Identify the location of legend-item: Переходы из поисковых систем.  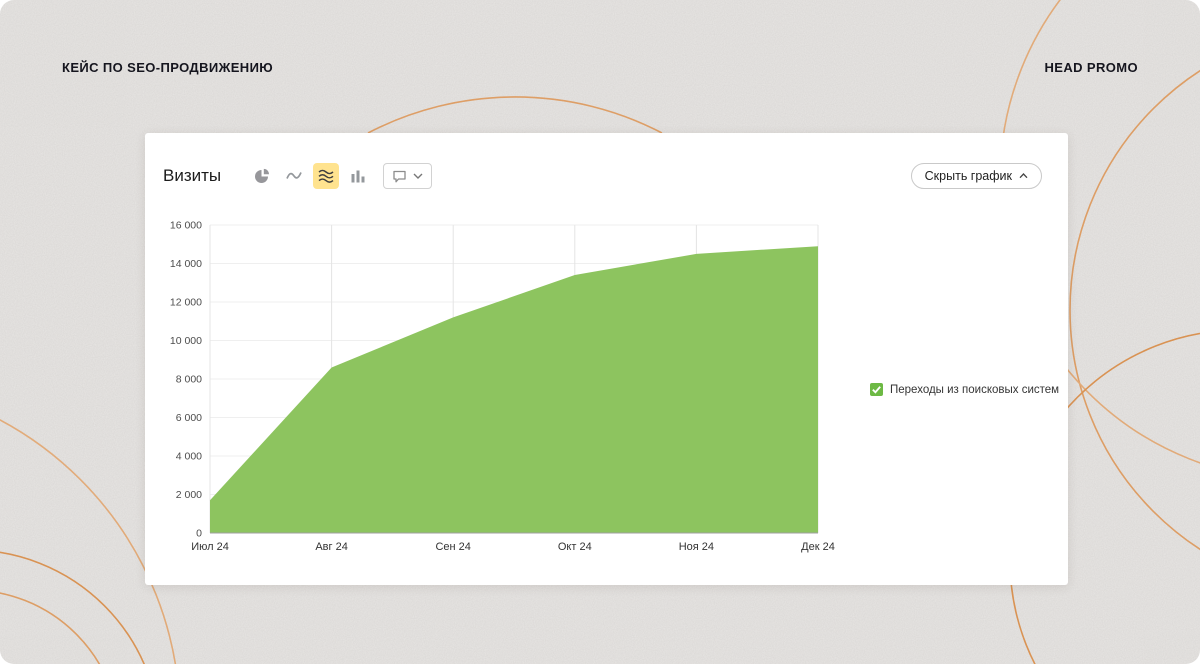
(964, 389).